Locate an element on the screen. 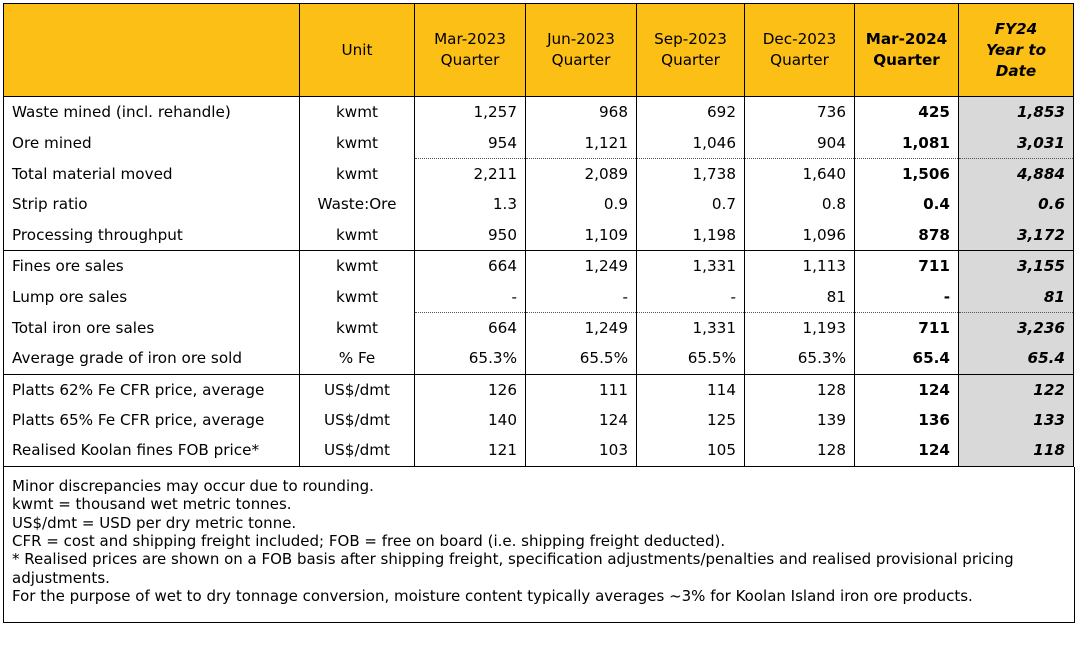 The height and width of the screenshot is (651, 1080). cell-mar-2024: - is located at coordinates (906, 297).